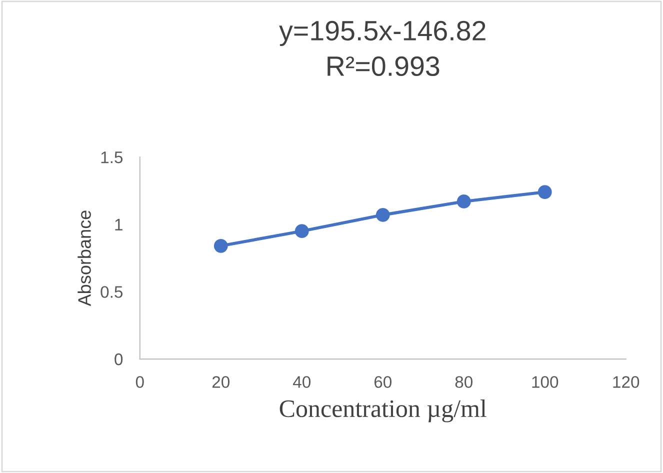 The height and width of the screenshot is (473, 663). What do you see at coordinates (383, 382) in the screenshot?
I see `x-tick-label: 60` at bounding box center [383, 382].